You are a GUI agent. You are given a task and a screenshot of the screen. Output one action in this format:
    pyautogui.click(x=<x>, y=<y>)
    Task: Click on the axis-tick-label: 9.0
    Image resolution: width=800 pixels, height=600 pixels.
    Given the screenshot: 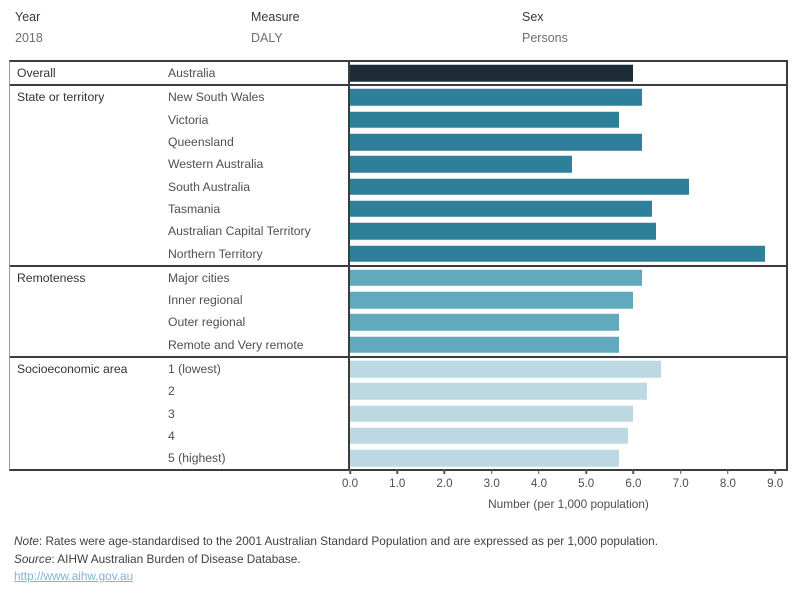 What is the action you would take?
    pyautogui.click(x=775, y=483)
    